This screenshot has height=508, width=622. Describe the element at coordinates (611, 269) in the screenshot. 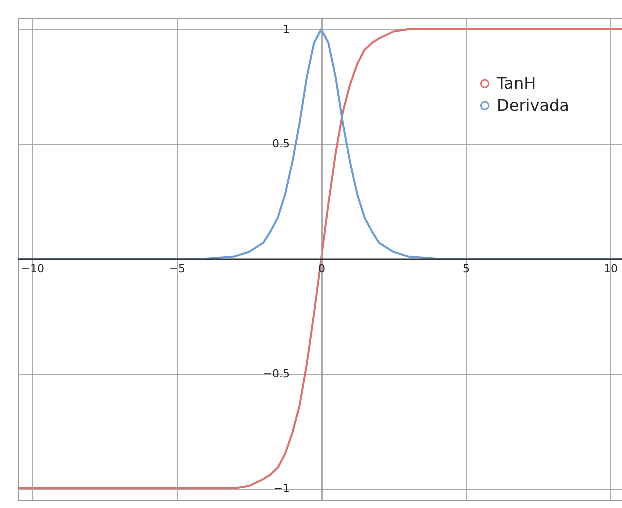

I see `x-tick-label: 10` at that location.